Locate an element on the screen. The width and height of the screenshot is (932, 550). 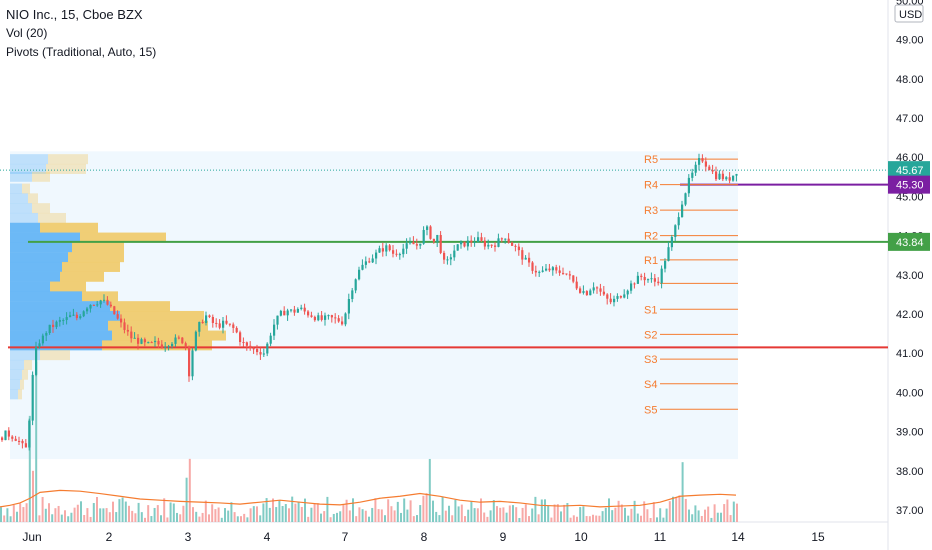
x-tick-label: 10 is located at coordinates (581, 537).